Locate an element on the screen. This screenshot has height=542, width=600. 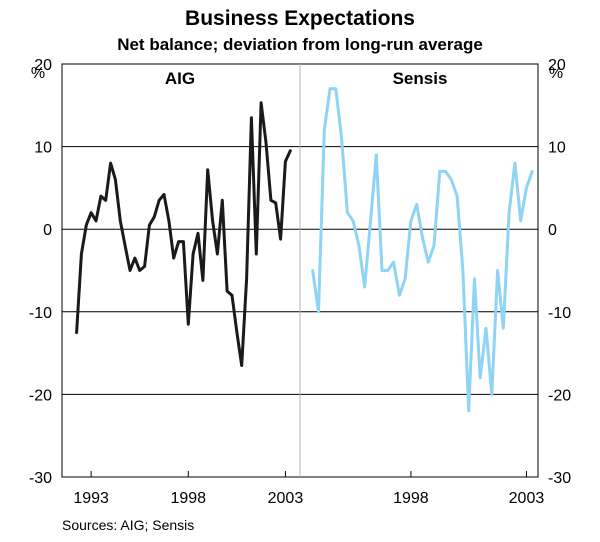
y-tick-label-right: 0 is located at coordinates (552, 230).